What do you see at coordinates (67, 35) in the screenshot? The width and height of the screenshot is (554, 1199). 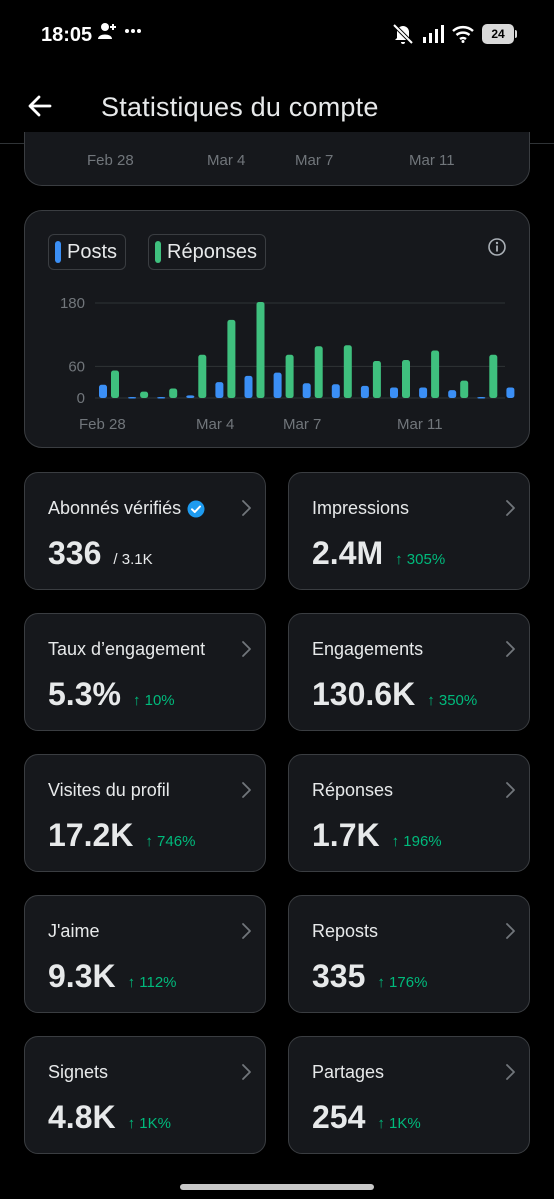 I see `status-time: 18:05` at bounding box center [67, 35].